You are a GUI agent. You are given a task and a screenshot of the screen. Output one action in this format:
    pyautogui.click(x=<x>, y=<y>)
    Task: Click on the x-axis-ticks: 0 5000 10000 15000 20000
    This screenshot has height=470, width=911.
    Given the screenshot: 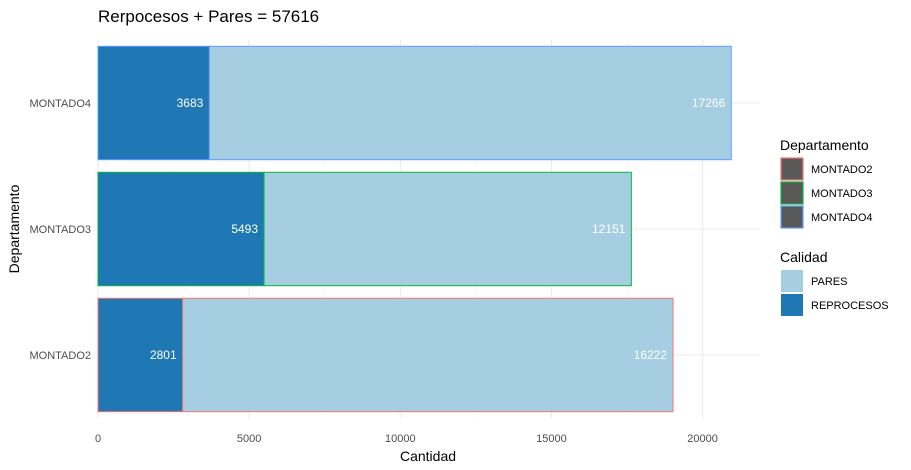 What is the action you would take?
    pyautogui.click(x=406, y=439)
    